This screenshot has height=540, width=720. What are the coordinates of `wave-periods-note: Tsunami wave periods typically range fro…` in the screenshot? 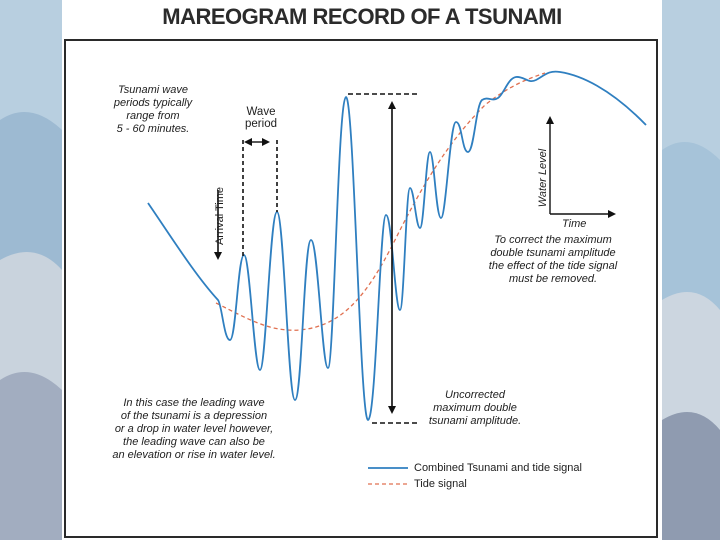 It's located at (153, 109).